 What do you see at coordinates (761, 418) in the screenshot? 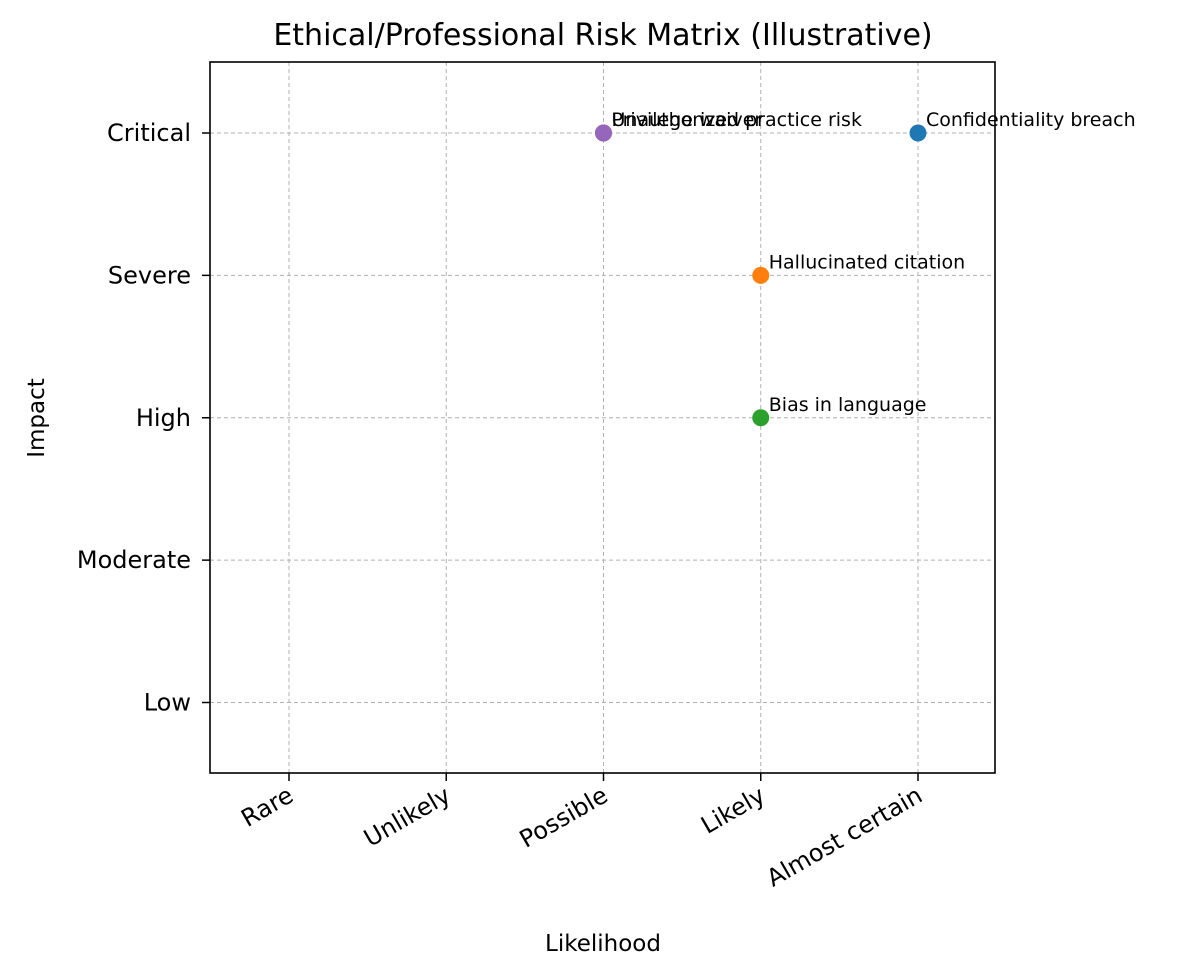
I see `point-bias-in-language` at bounding box center [761, 418].